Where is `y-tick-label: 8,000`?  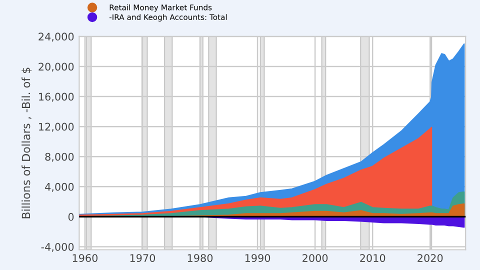 y-tick-label: 8,000 is located at coordinates (59, 157).